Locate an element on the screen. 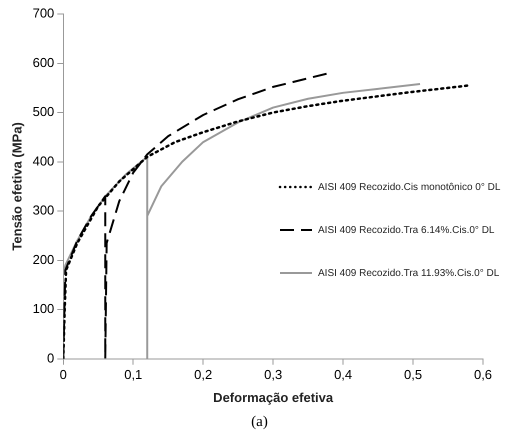  x-tick-label: 0,1 is located at coordinates (133, 374).